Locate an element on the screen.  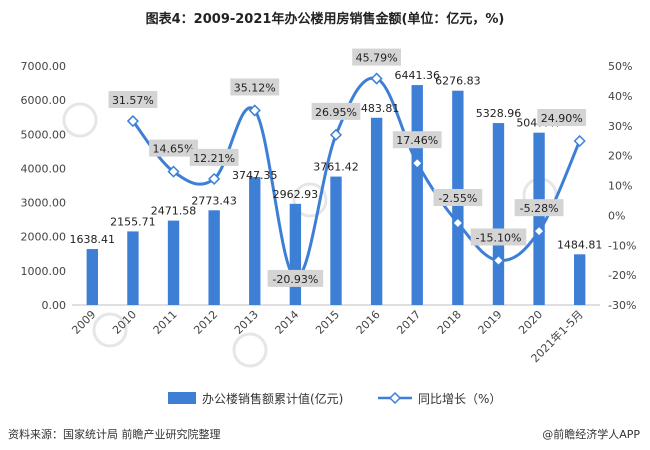
source-note: 资料来源：国家统计局 前瞻产业研究院整理 is located at coordinates (114, 434).